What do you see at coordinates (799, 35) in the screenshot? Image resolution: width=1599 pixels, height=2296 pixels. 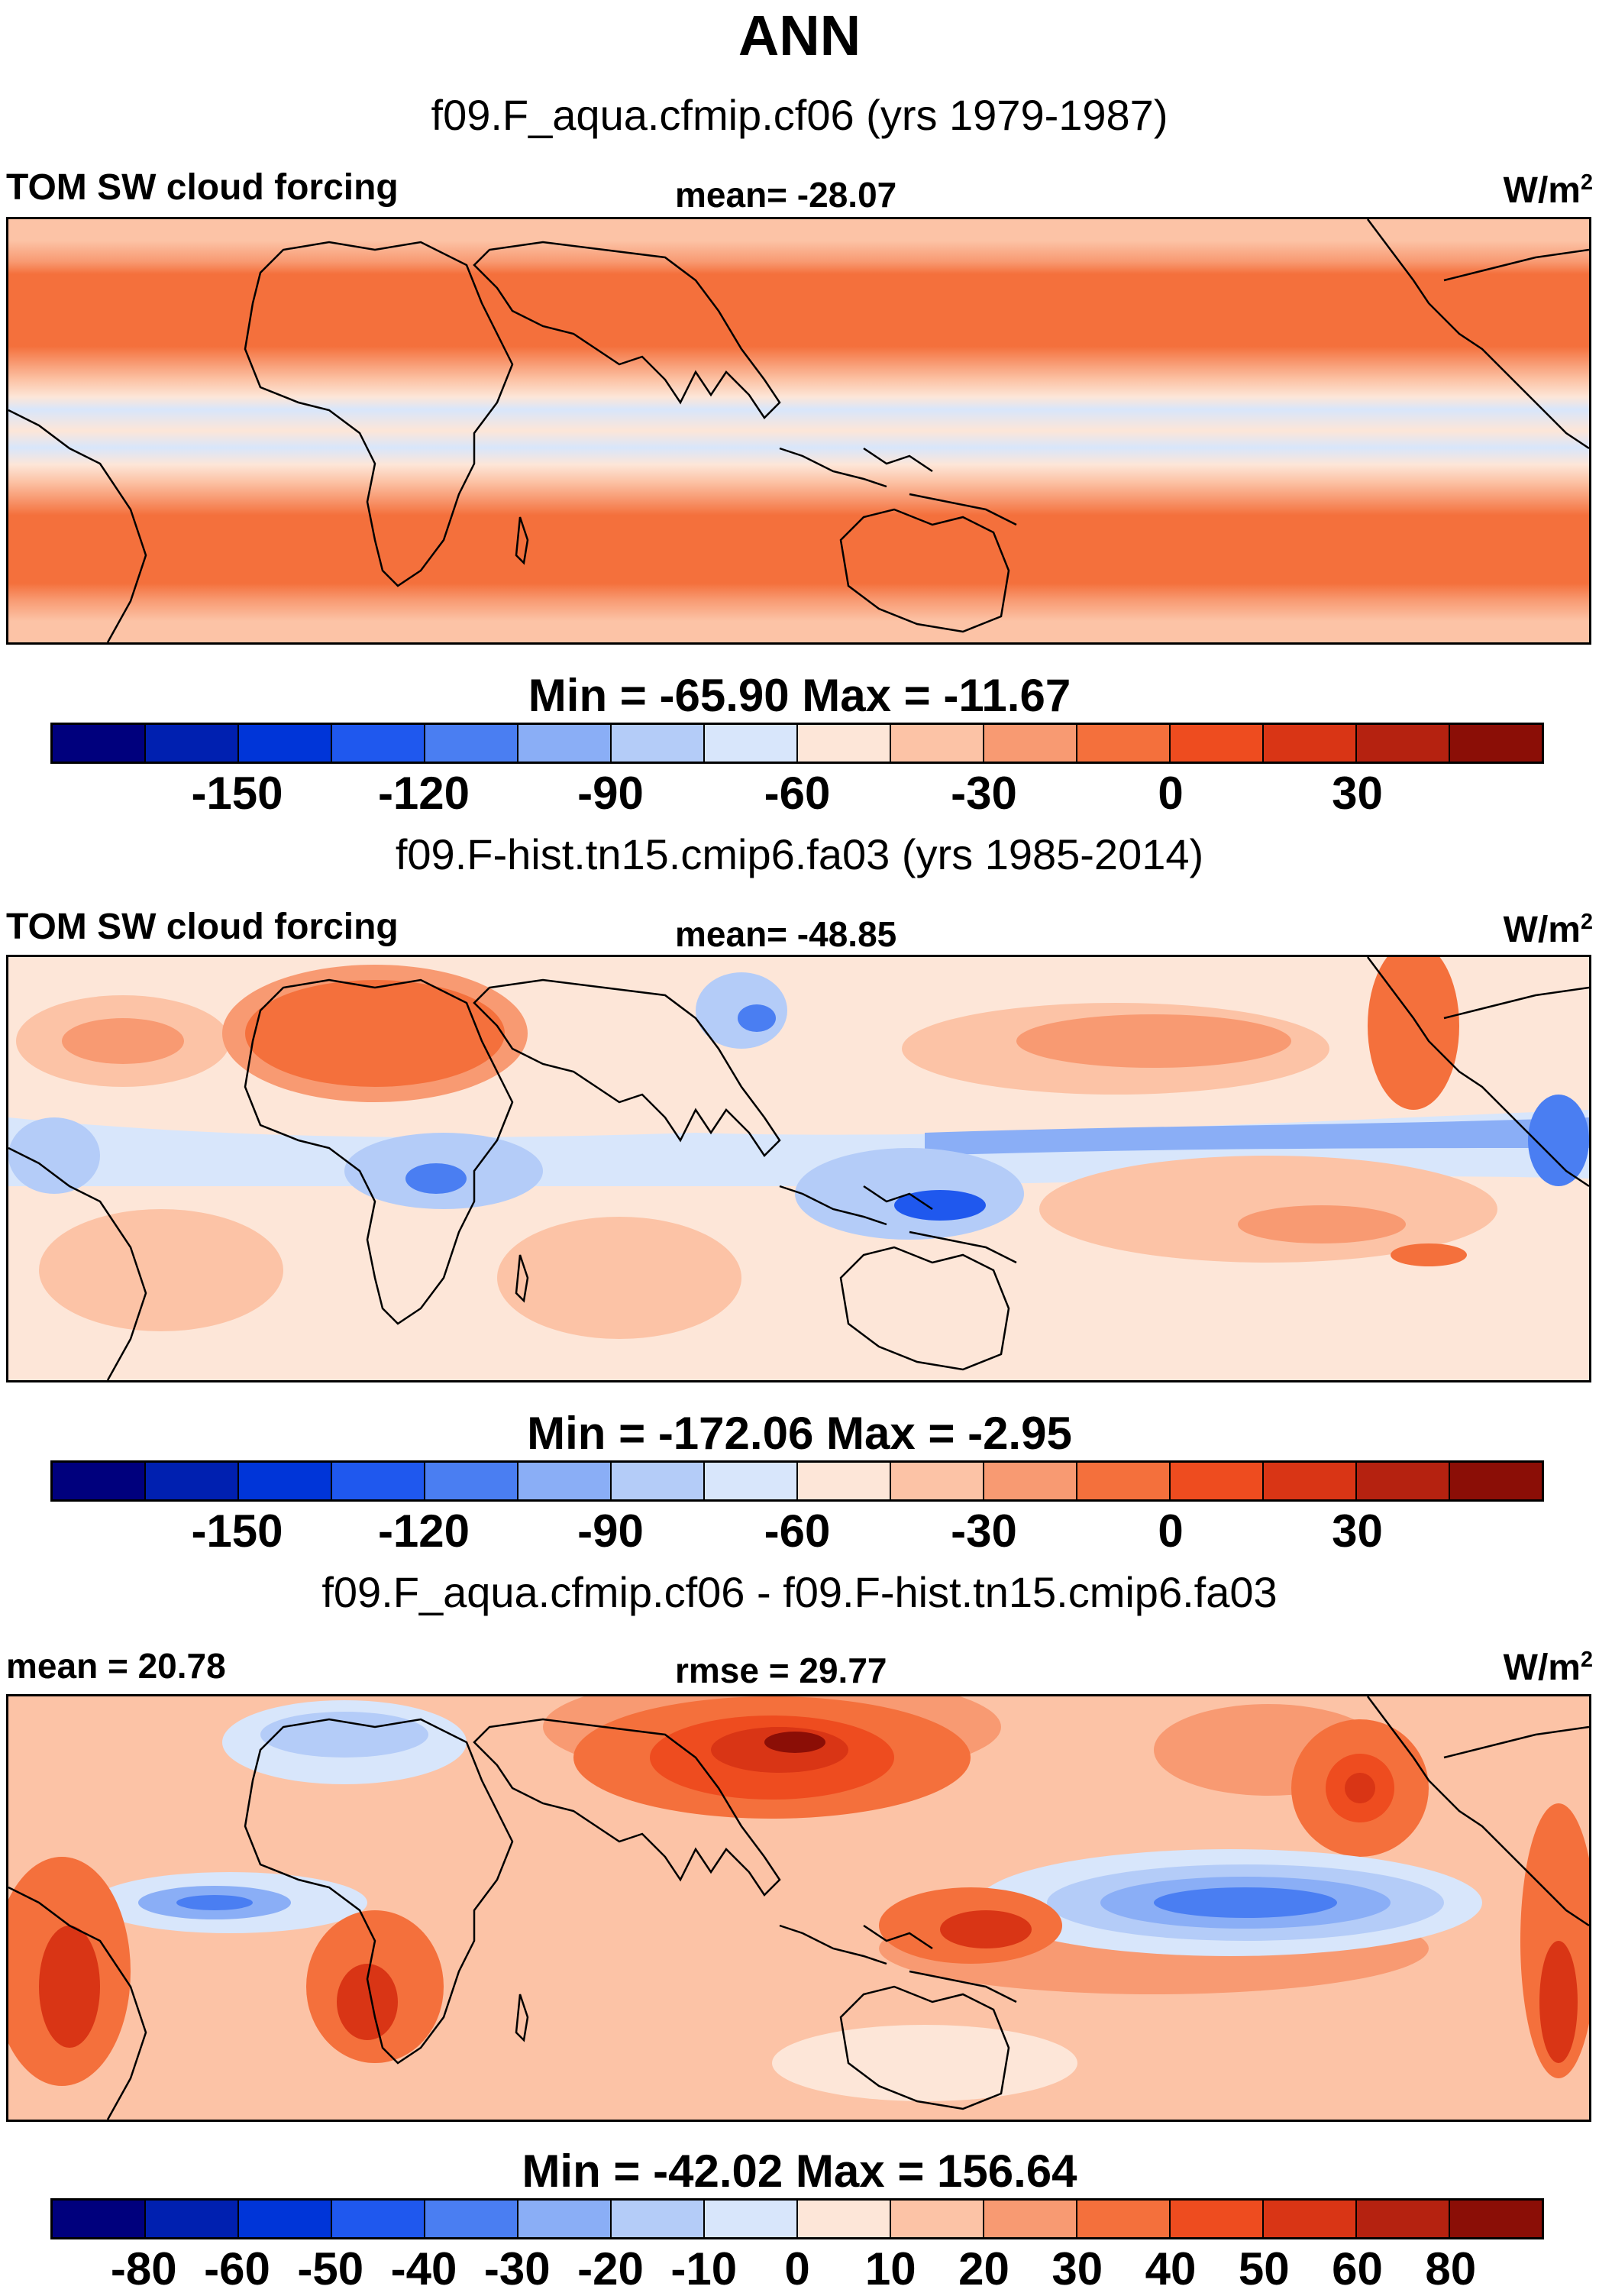 I see `main-title: ANN` at bounding box center [799, 35].